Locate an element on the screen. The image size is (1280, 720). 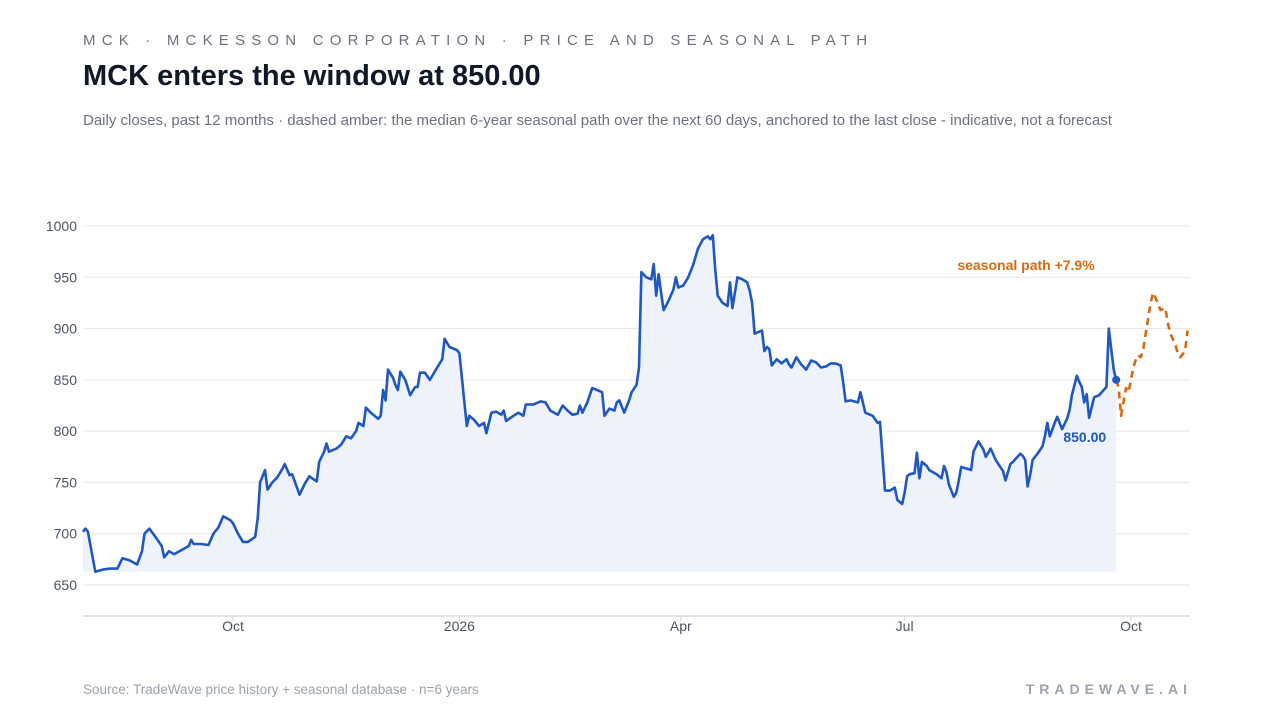
x-tick-oct-4: Oct is located at coordinates (1131, 626).